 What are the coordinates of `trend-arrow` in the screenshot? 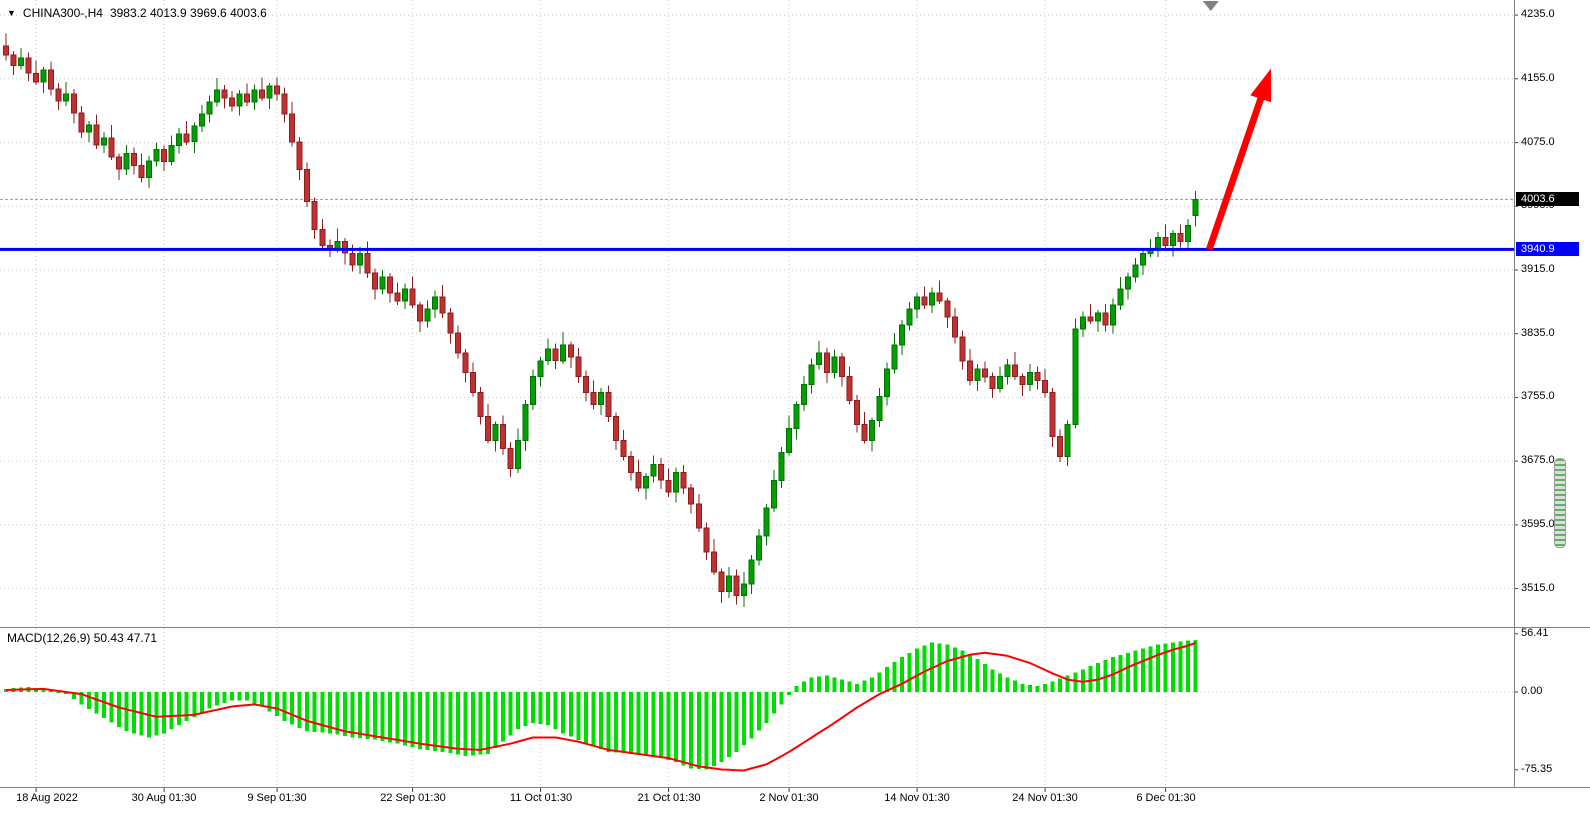 It's located at (1239, 159).